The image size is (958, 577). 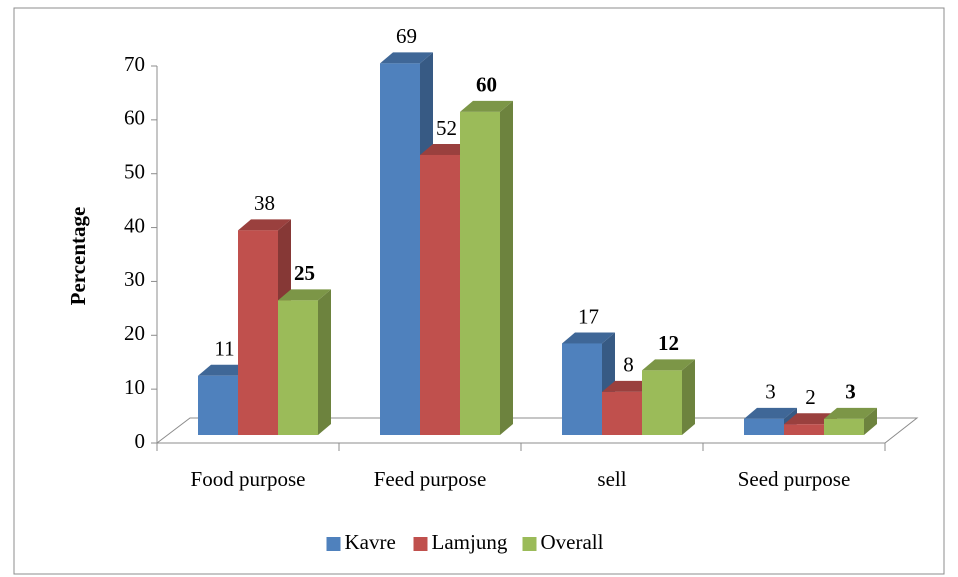 I want to click on x-tick-label: sell, so click(x=611, y=479).